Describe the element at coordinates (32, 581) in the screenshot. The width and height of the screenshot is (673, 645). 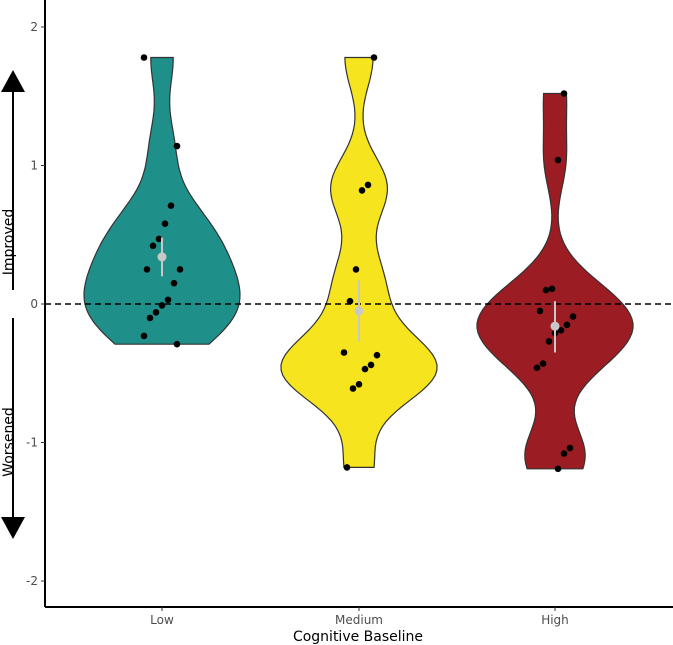
I see `y-tick-label: -2` at that location.